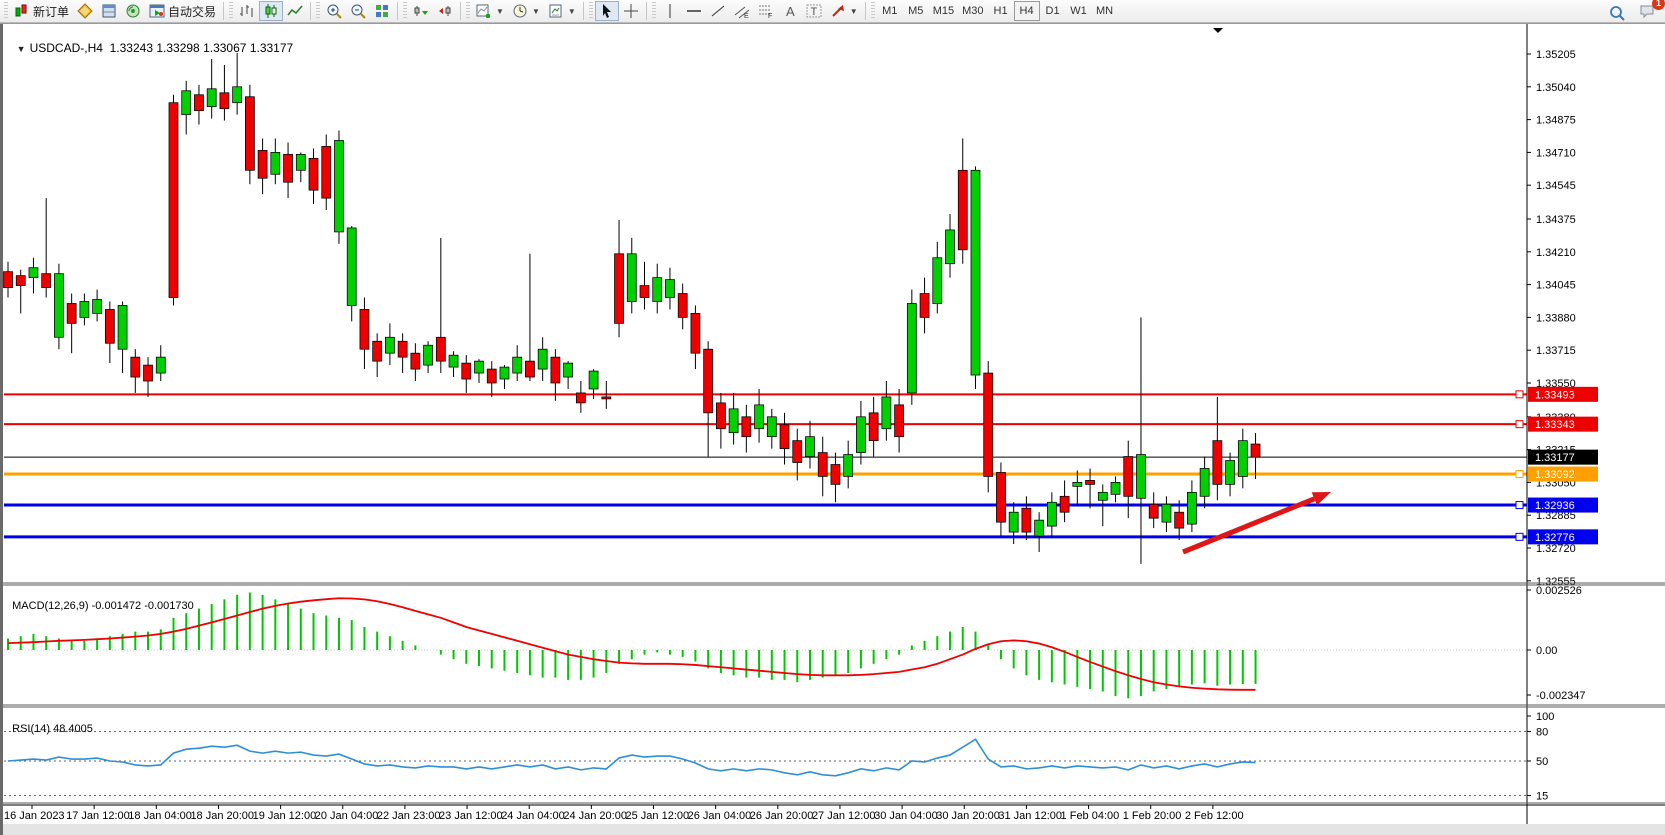 This screenshot has width=1665, height=835. I want to click on time-tick-label: 30 Jan 20:00, so click(968, 816).